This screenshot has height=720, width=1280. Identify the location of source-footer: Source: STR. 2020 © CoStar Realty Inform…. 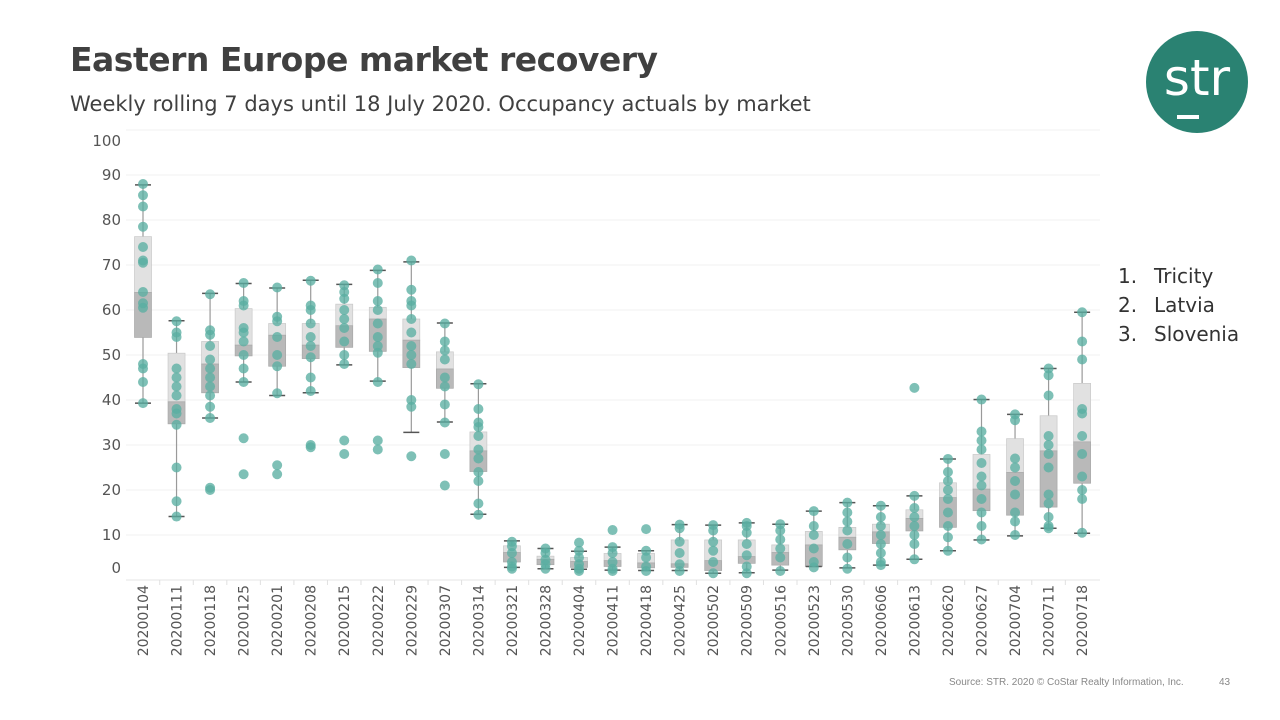
(1066, 682).